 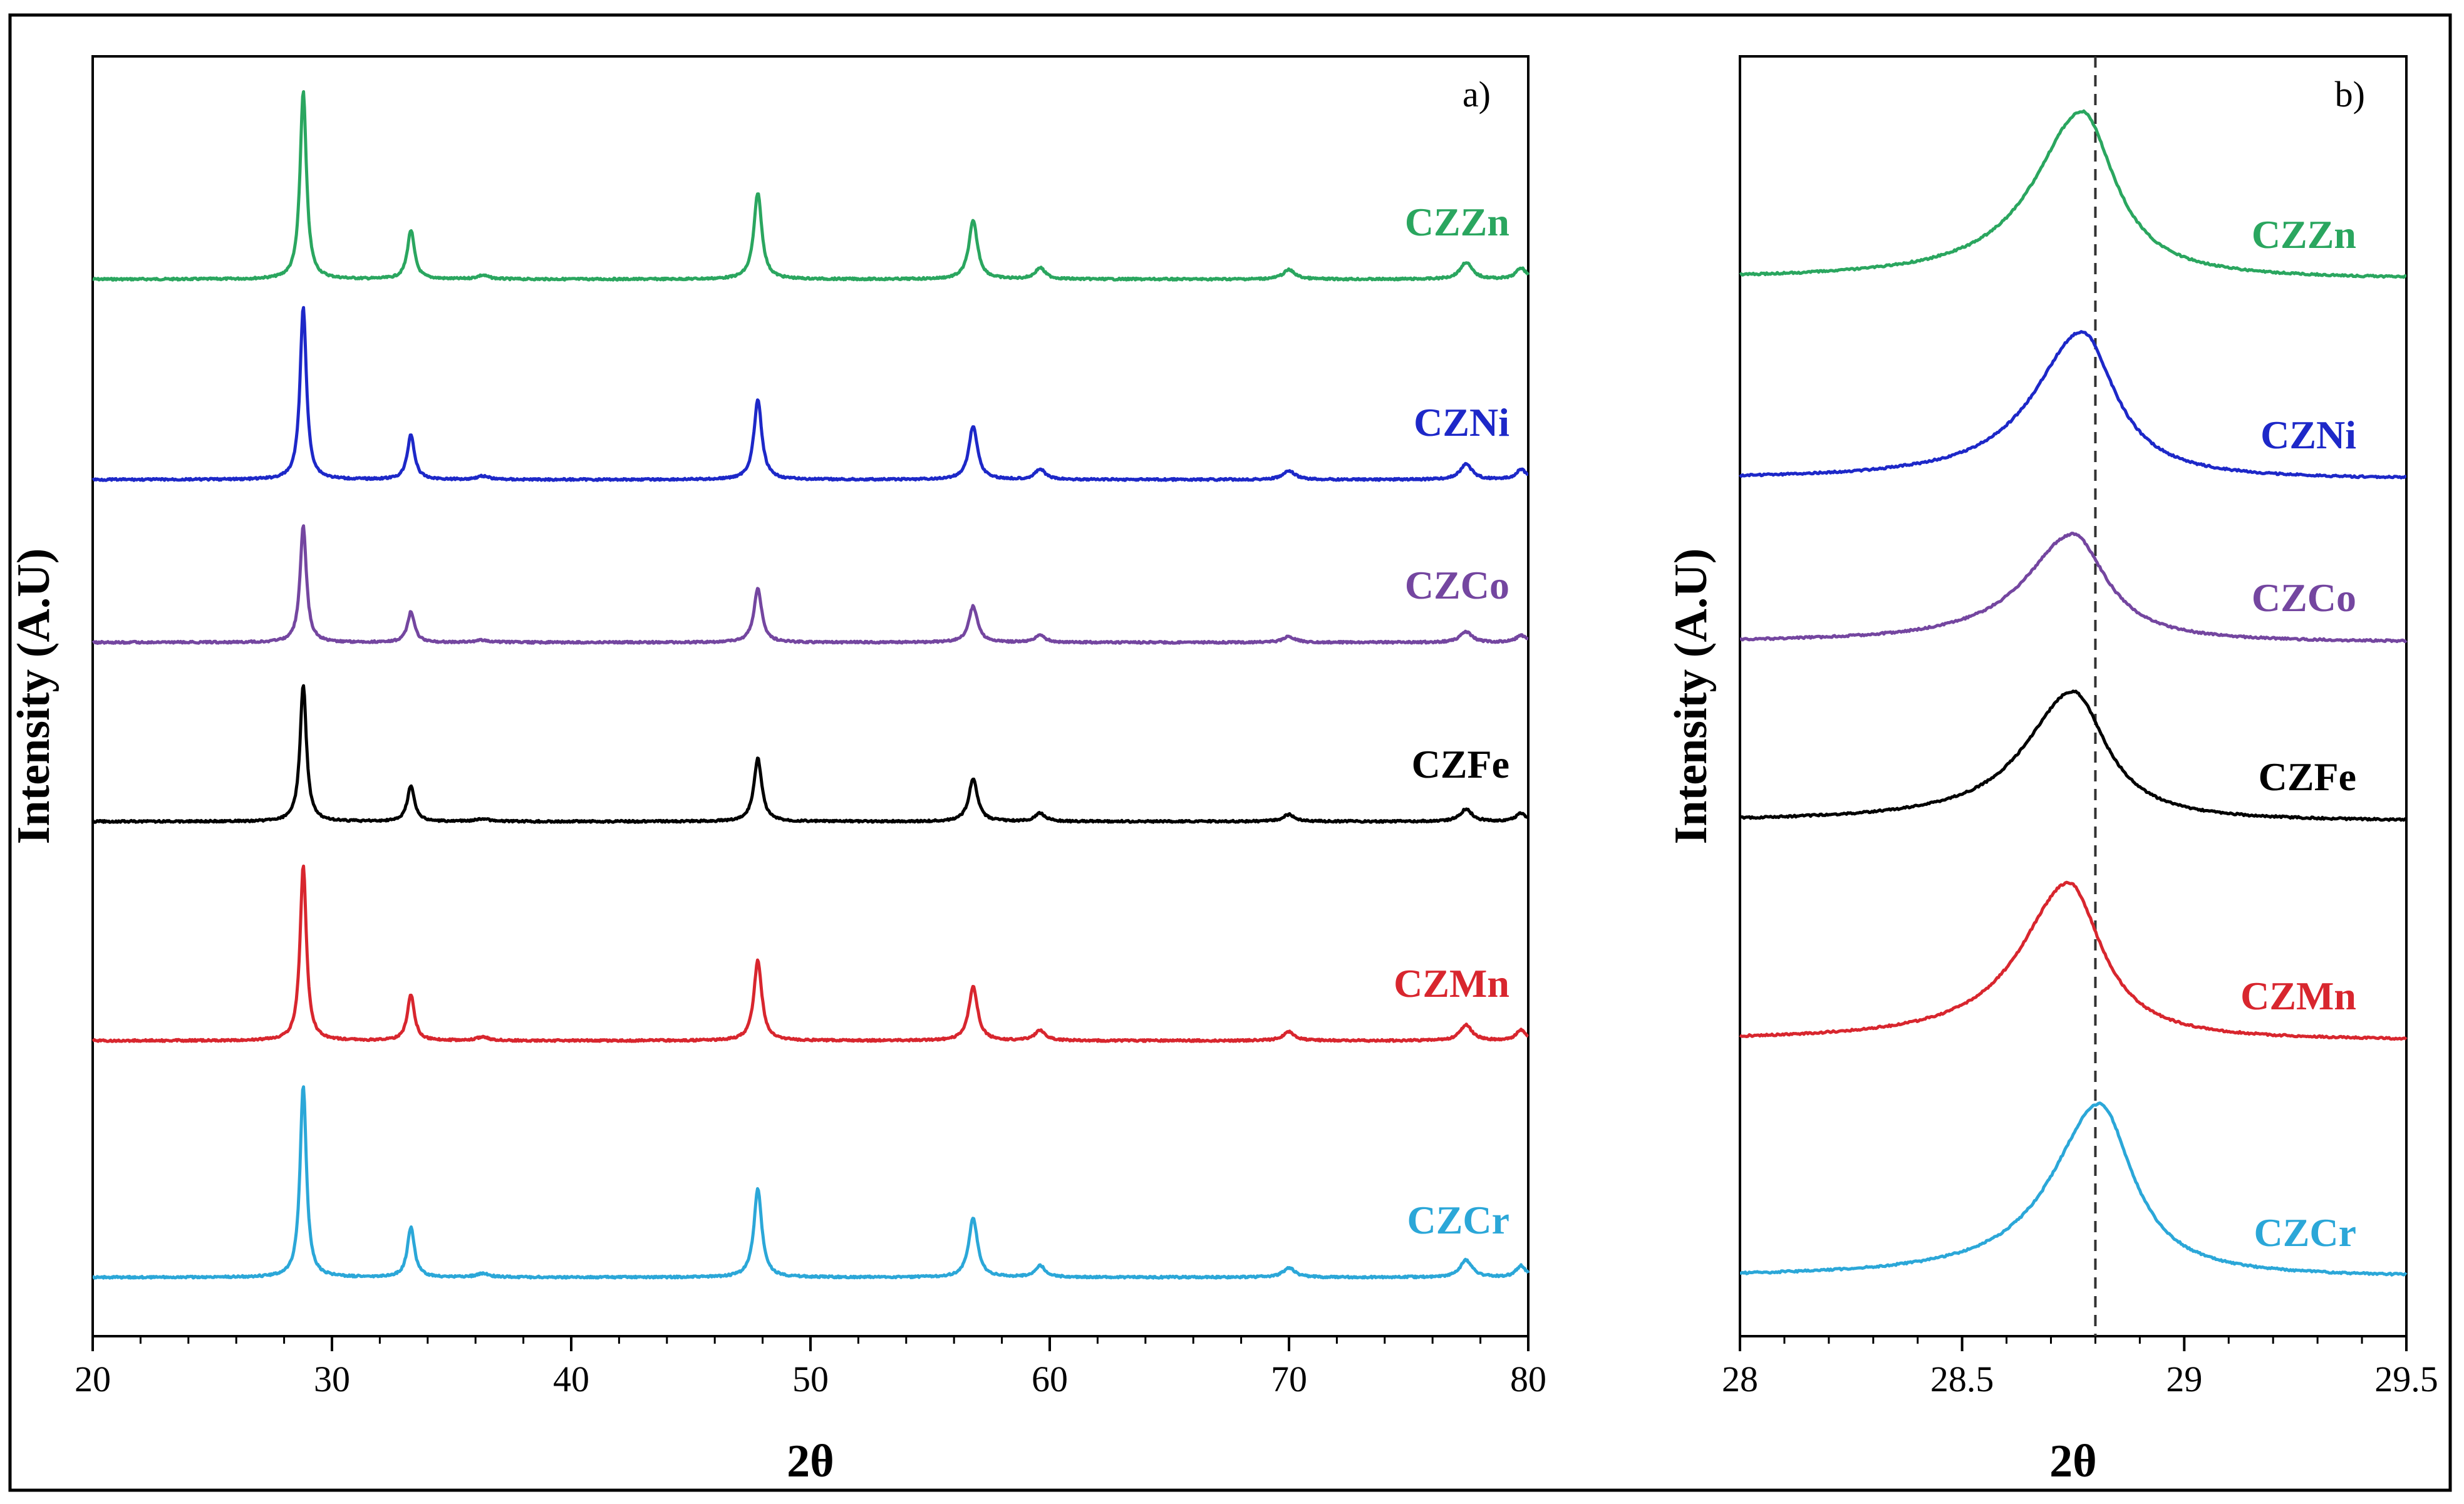 What do you see at coordinates (811, 394) in the screenshot?
I see `panel-a-series-czni` at bounding box center [811, 394].